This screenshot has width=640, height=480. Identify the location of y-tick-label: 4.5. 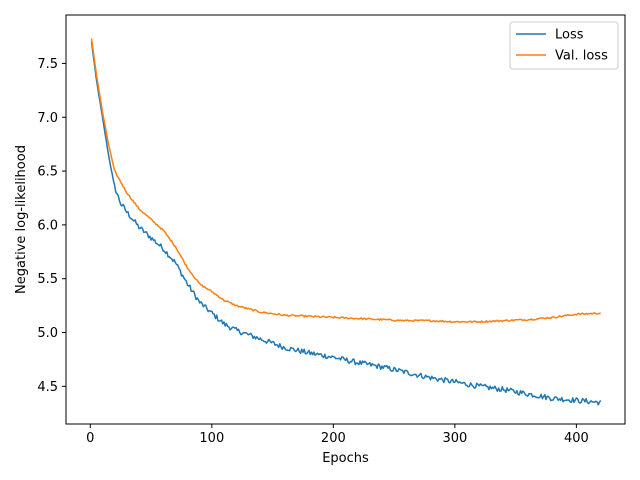
(47, 387).